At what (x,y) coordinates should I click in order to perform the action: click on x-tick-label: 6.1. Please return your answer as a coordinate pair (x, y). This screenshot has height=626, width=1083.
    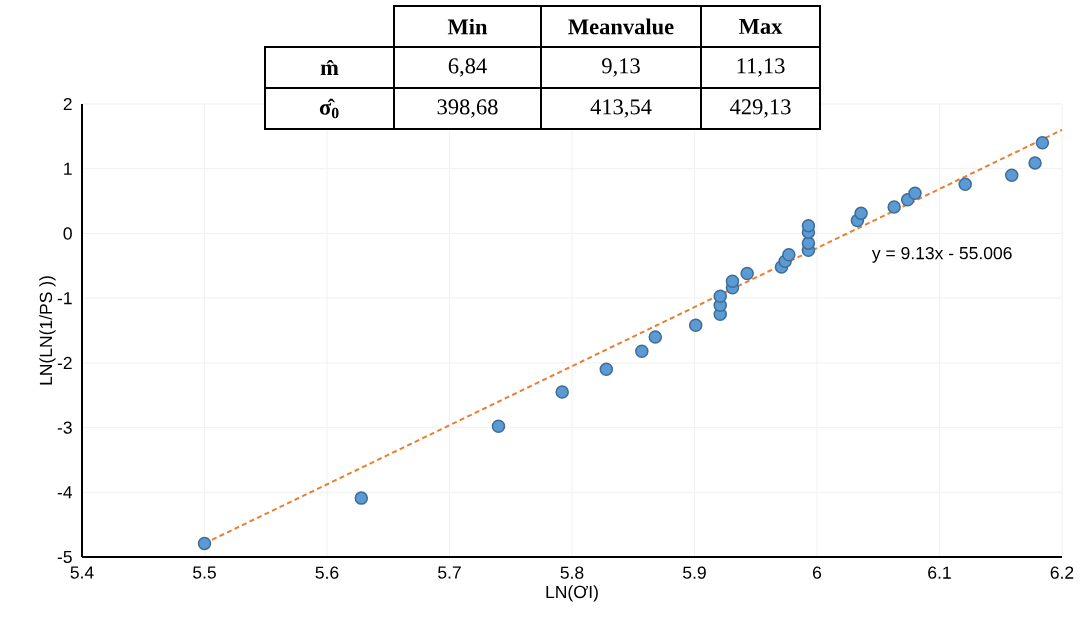
    Looking at the image, I should click on (939, 572).